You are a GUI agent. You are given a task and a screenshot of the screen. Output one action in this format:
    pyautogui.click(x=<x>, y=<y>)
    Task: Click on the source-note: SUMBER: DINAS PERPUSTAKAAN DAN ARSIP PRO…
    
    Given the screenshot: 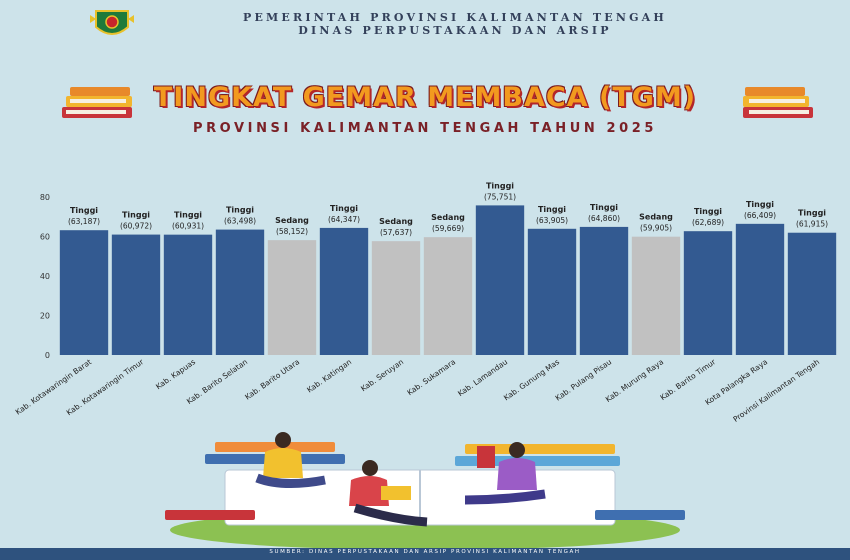 What is the action you would take?
    pyautogui.click(x=425, y=552)
    